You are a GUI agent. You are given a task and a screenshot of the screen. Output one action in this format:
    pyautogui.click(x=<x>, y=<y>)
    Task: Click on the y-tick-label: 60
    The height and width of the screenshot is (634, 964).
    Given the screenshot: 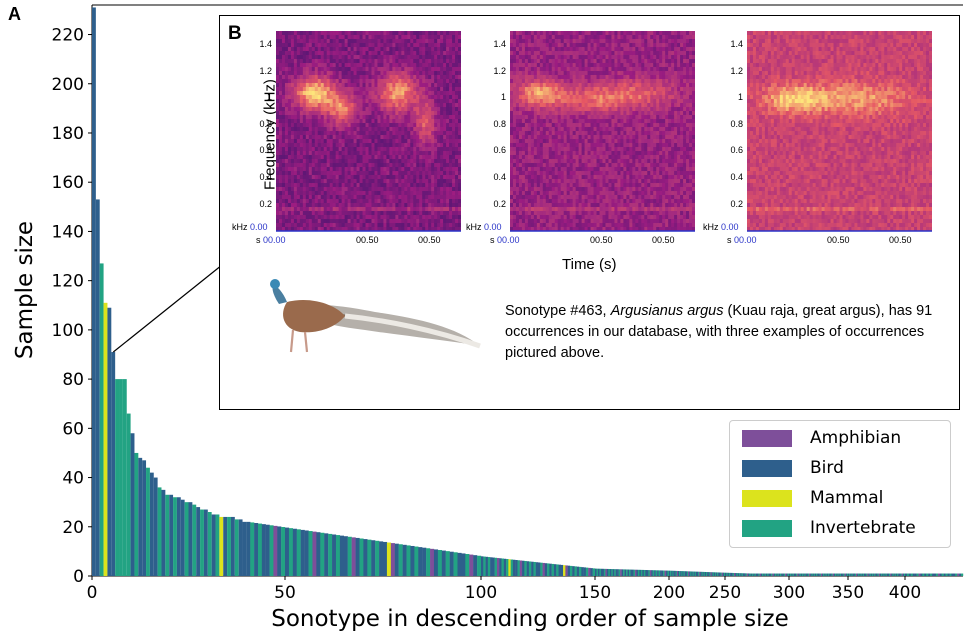 What is the action you would take?
    pyautogui.click(x=73, y=429)
    